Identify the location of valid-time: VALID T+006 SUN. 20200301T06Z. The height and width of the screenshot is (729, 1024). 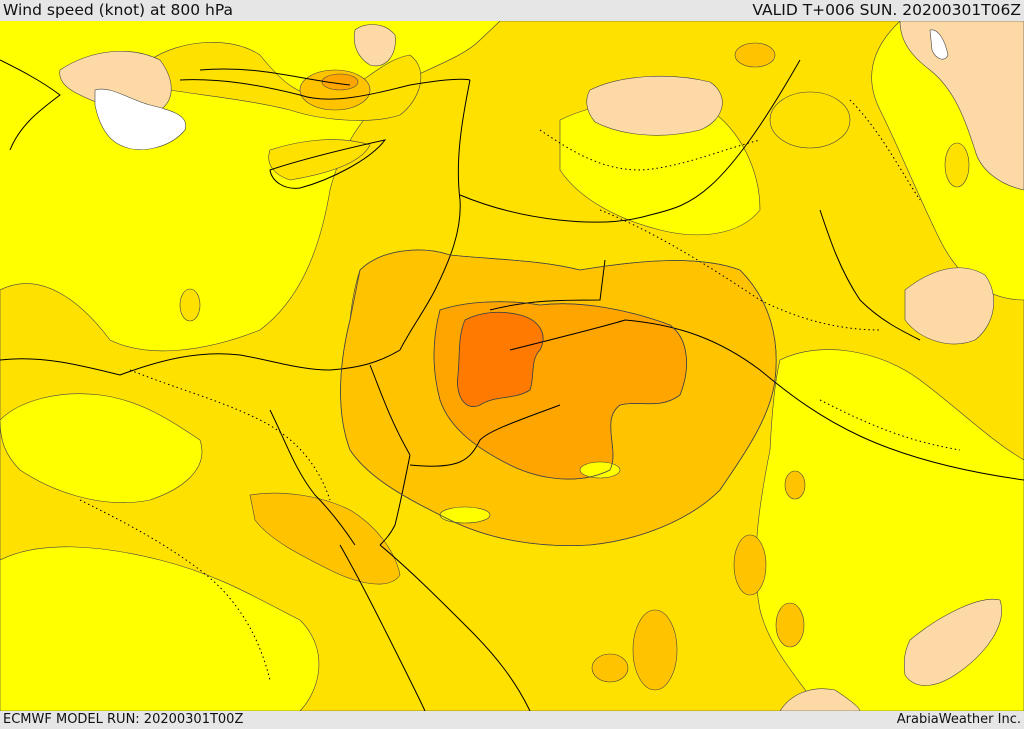
(886, 10).